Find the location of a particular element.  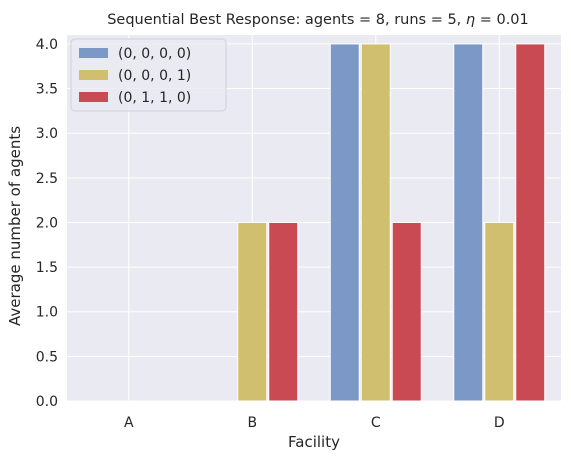

y-tick-label: 2.5 is located at coordinates (47, 179).